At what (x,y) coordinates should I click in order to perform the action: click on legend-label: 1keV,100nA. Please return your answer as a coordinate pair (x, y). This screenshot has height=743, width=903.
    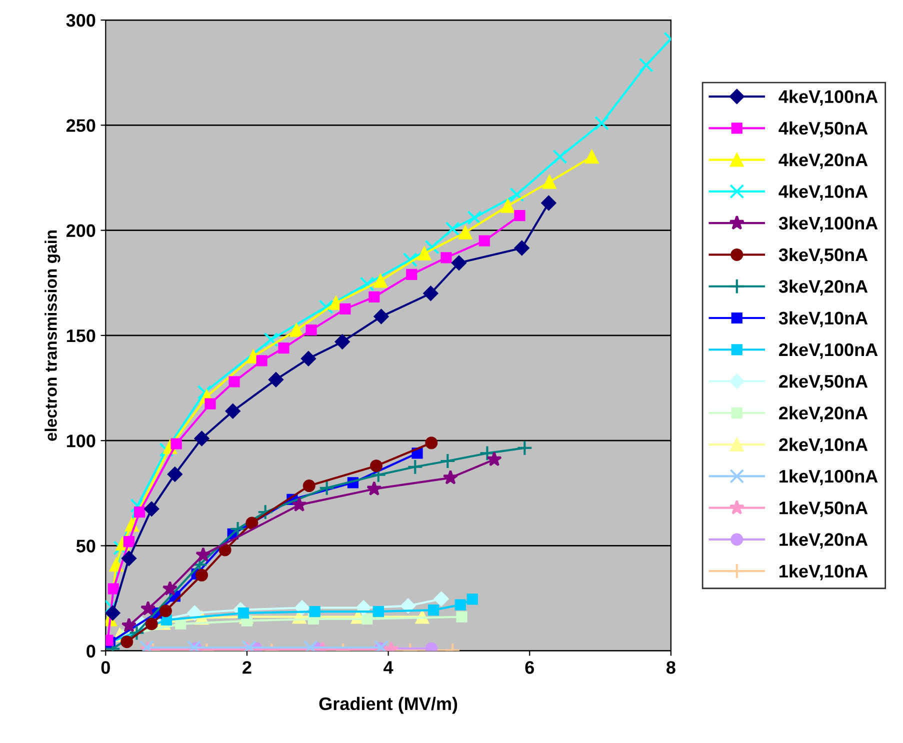
    Looking at the image, I should click on (829, 477).